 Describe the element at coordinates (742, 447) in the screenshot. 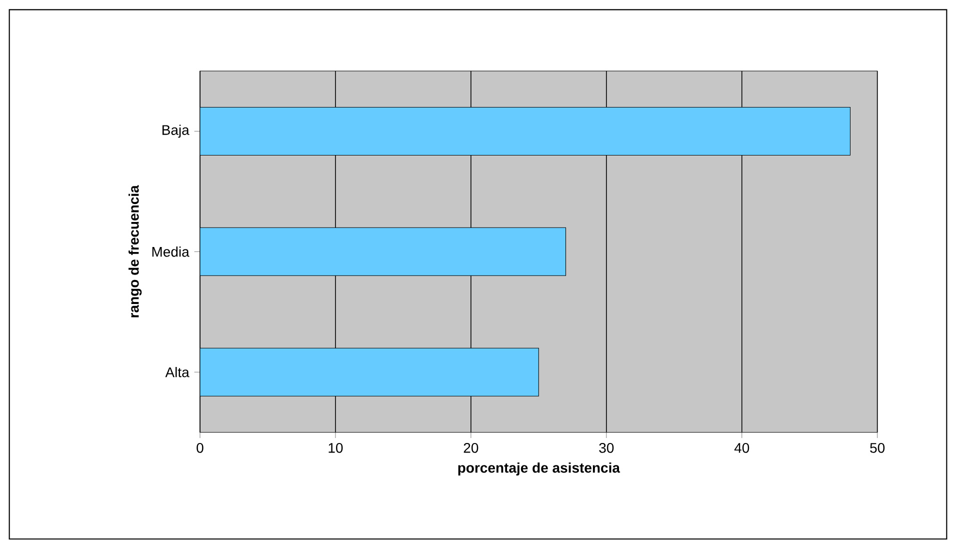

I see `x-tick-label: 40` at that location.